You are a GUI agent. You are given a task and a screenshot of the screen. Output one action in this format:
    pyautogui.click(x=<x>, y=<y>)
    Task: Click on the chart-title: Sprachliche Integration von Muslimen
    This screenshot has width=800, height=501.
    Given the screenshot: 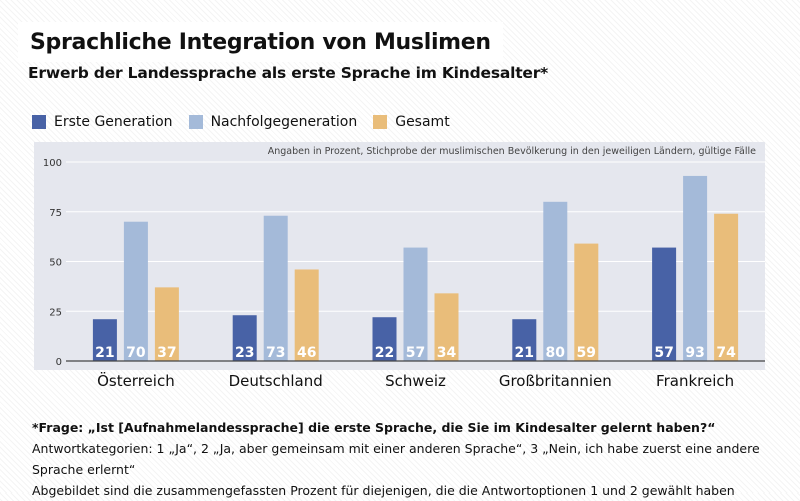 What is the action you would take?
    pyautogui.click(x=260, y=42)
    